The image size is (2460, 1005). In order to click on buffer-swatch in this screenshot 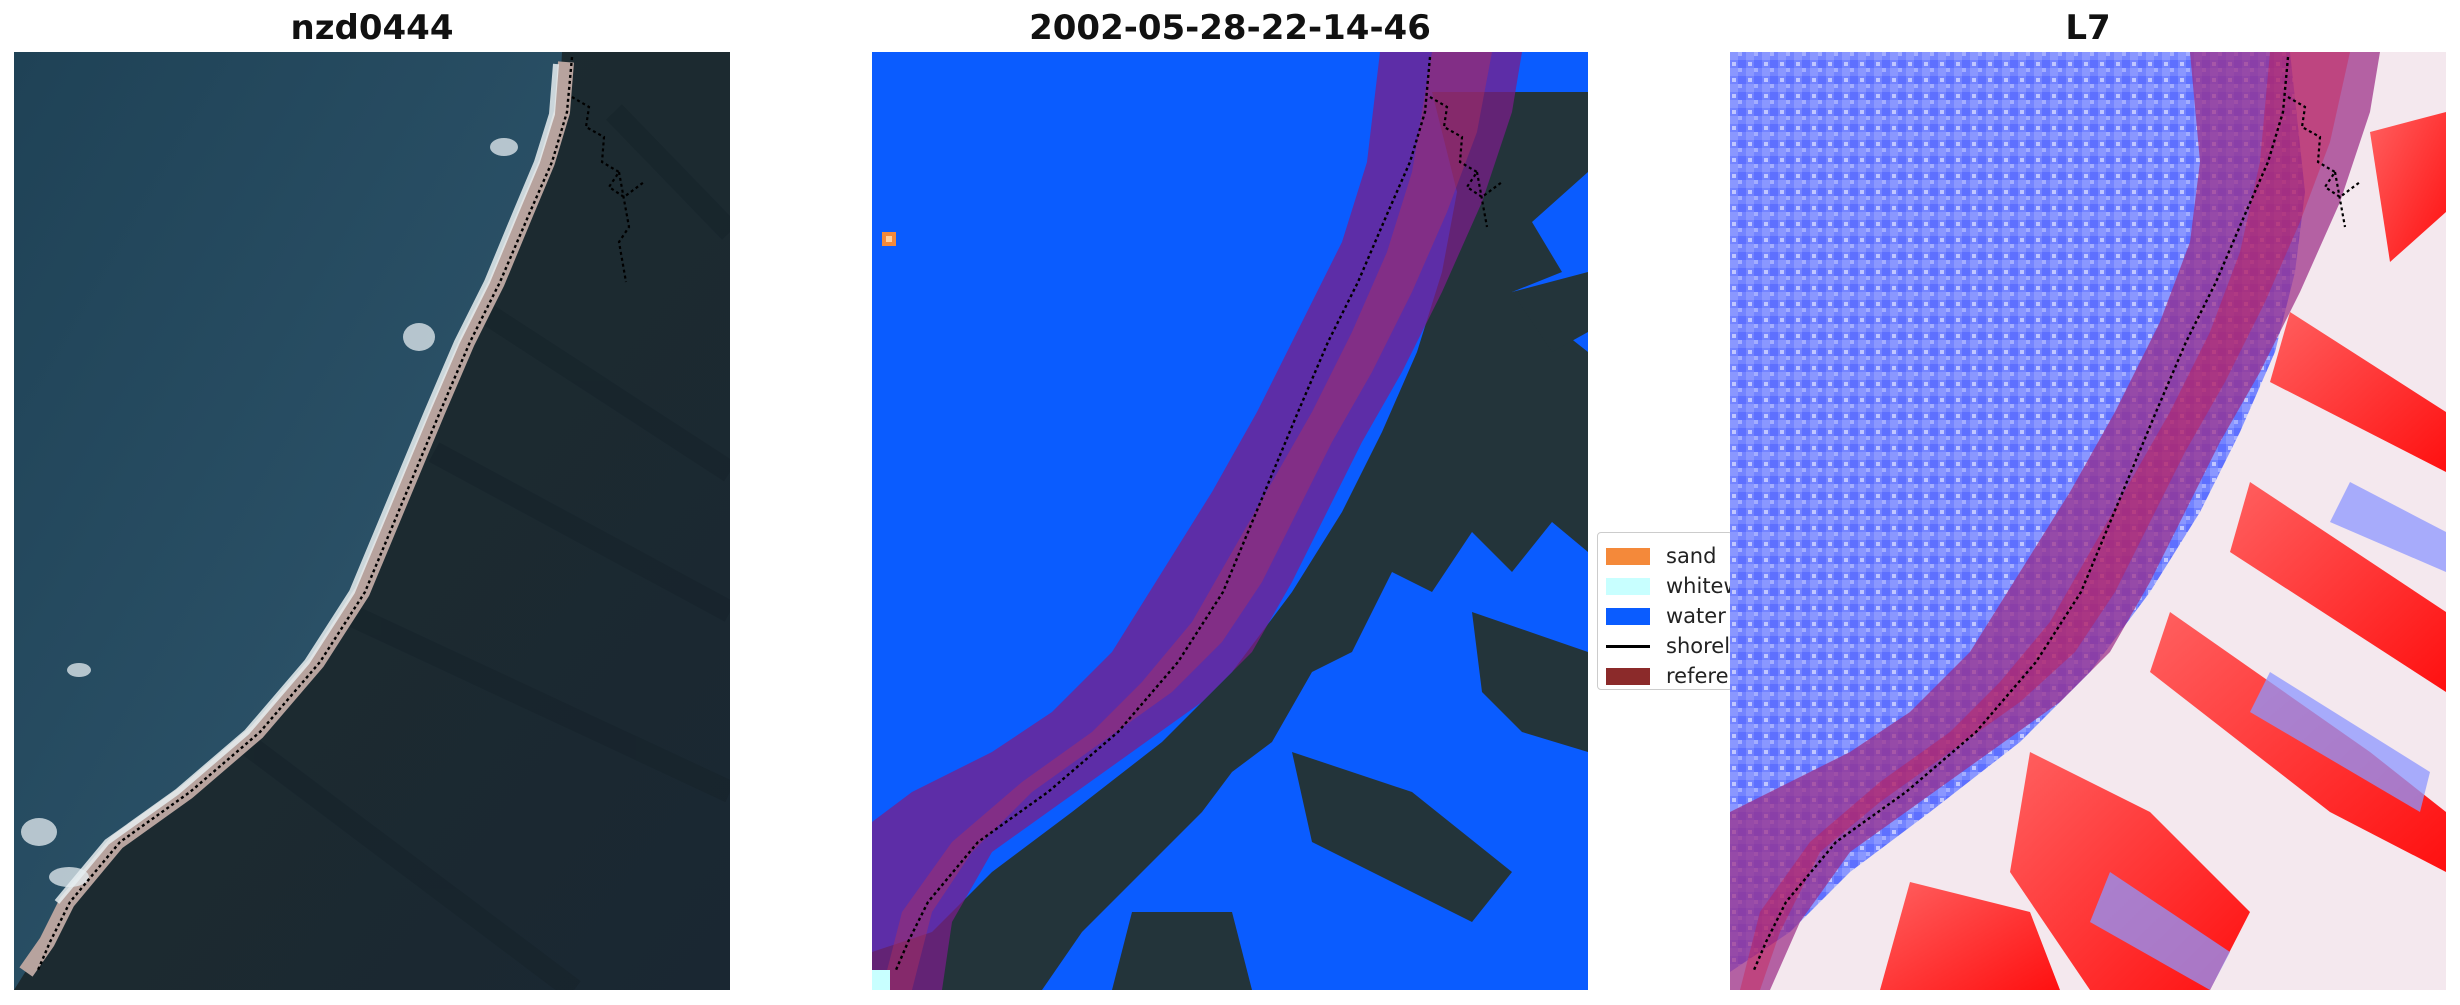, I will do `click(1628, 676)`.